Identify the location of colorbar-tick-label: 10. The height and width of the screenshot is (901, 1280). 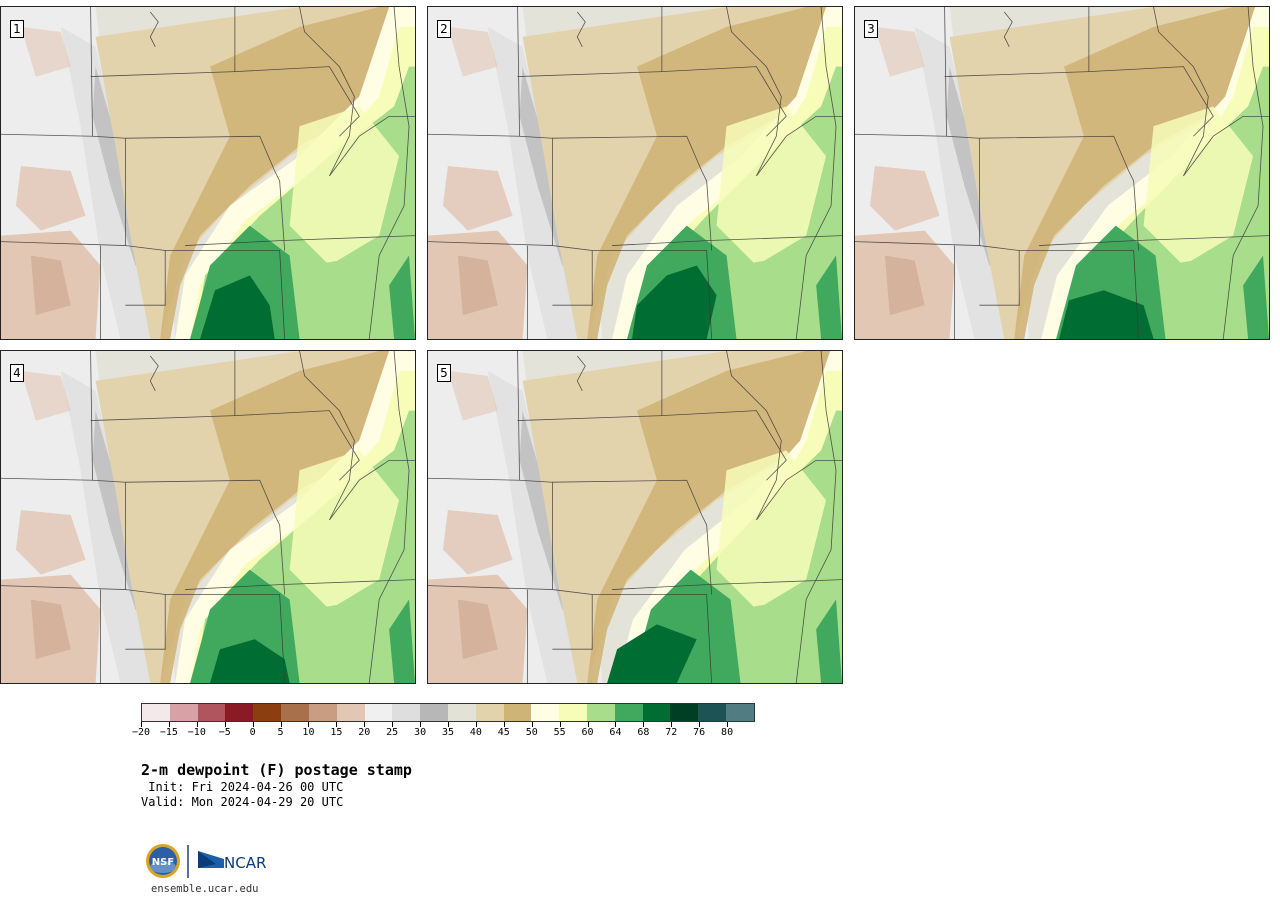
(308, 732).